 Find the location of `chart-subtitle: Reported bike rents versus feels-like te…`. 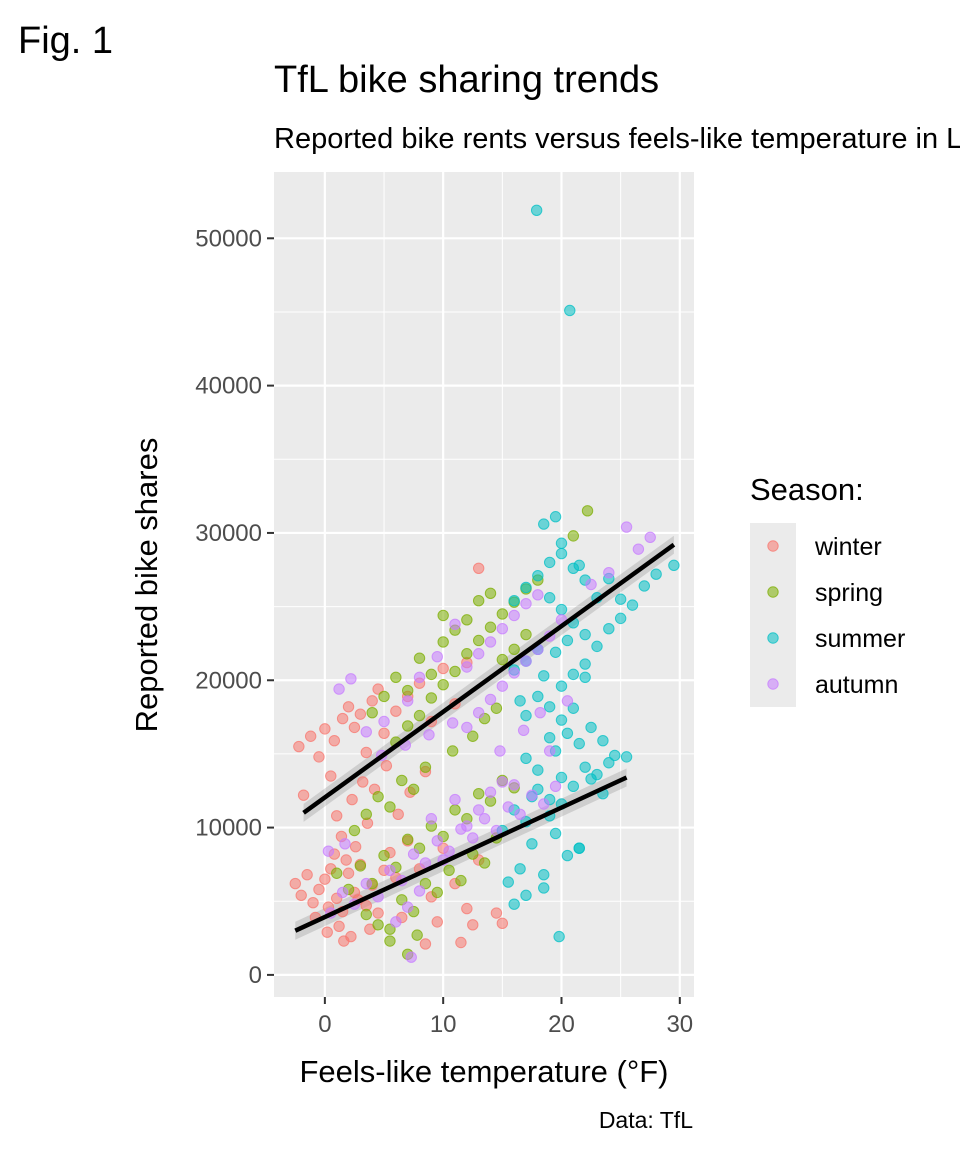

chart-subtitle: Reported bike rents versus feels-like te… is located at coordinates (617, 139).